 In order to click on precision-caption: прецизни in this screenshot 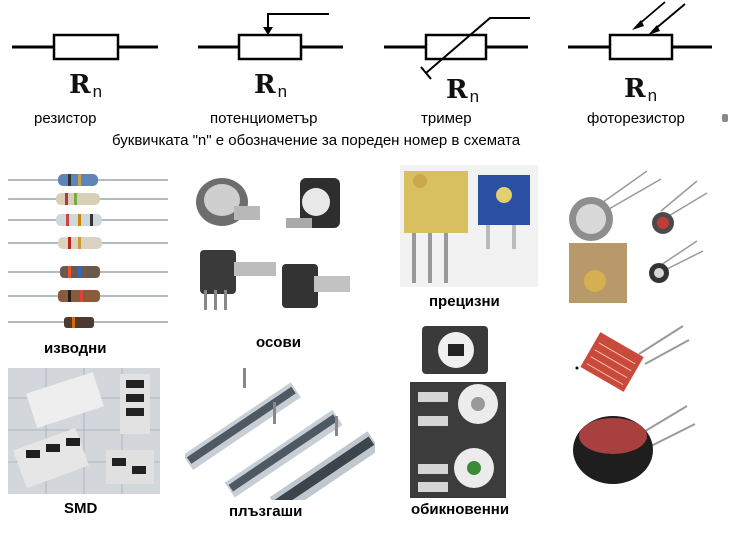, I will do `click(464, 301)`.